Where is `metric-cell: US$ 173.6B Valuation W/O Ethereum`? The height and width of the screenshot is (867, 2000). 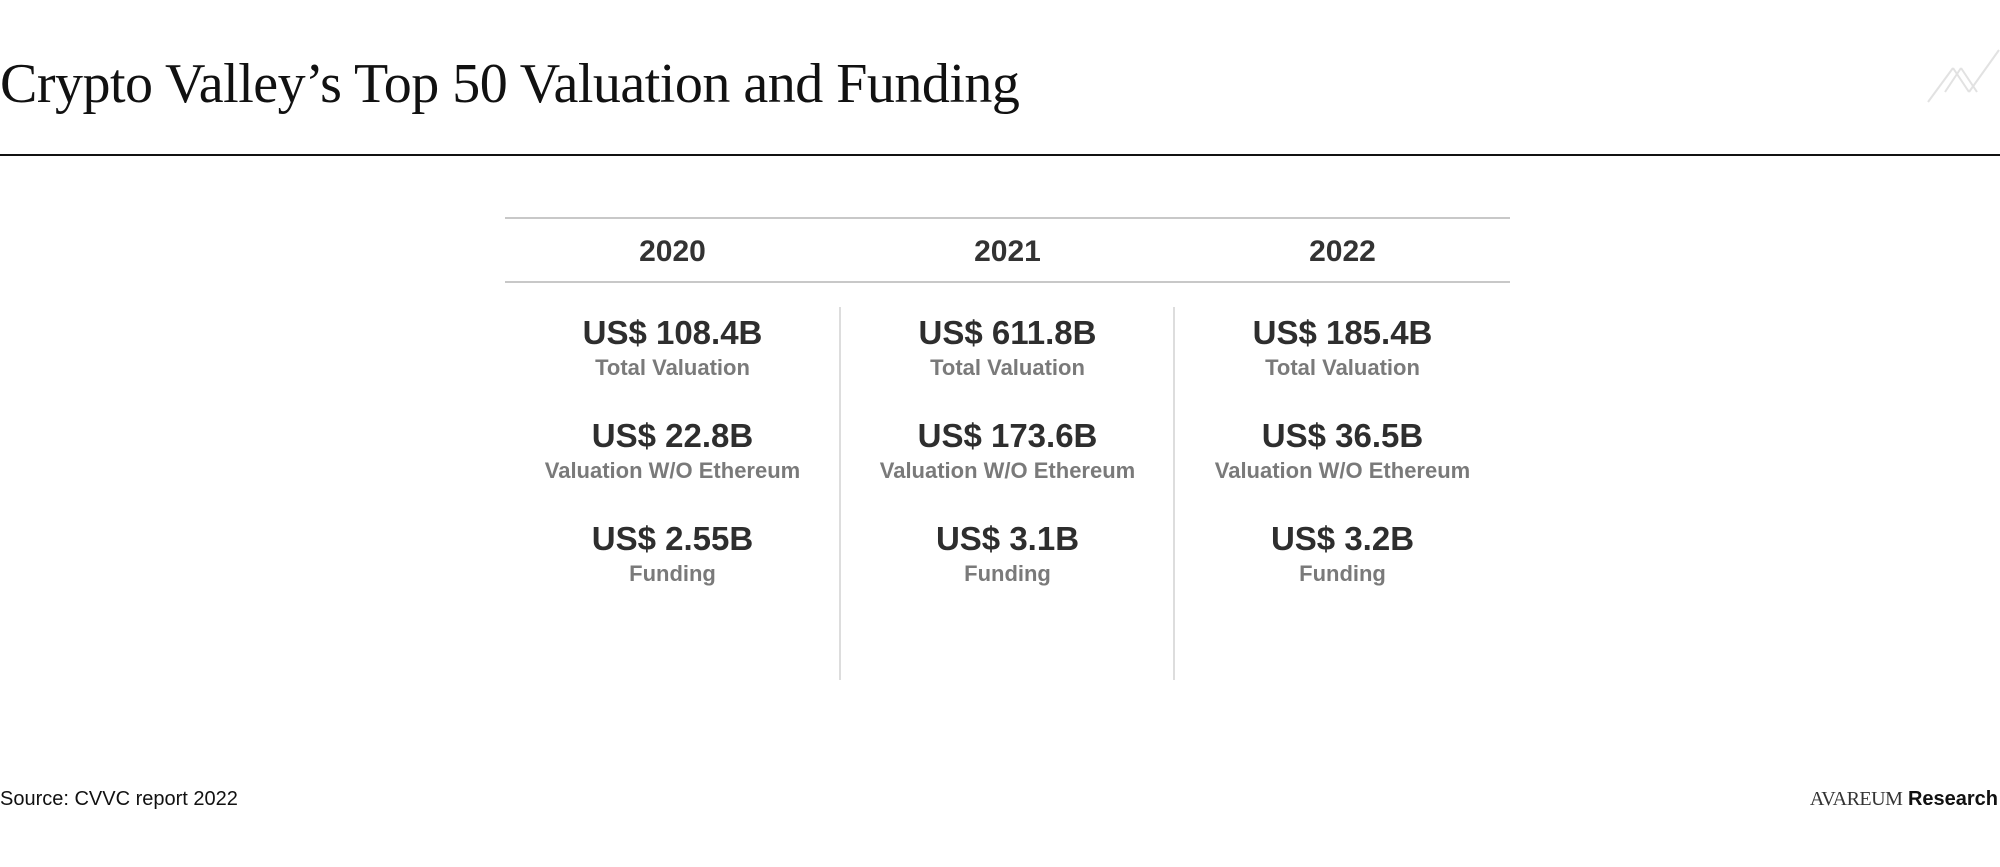
metric-cell: US$ 173.6B Valuation W/O Ethereum is located at coordinates (1007, 451).